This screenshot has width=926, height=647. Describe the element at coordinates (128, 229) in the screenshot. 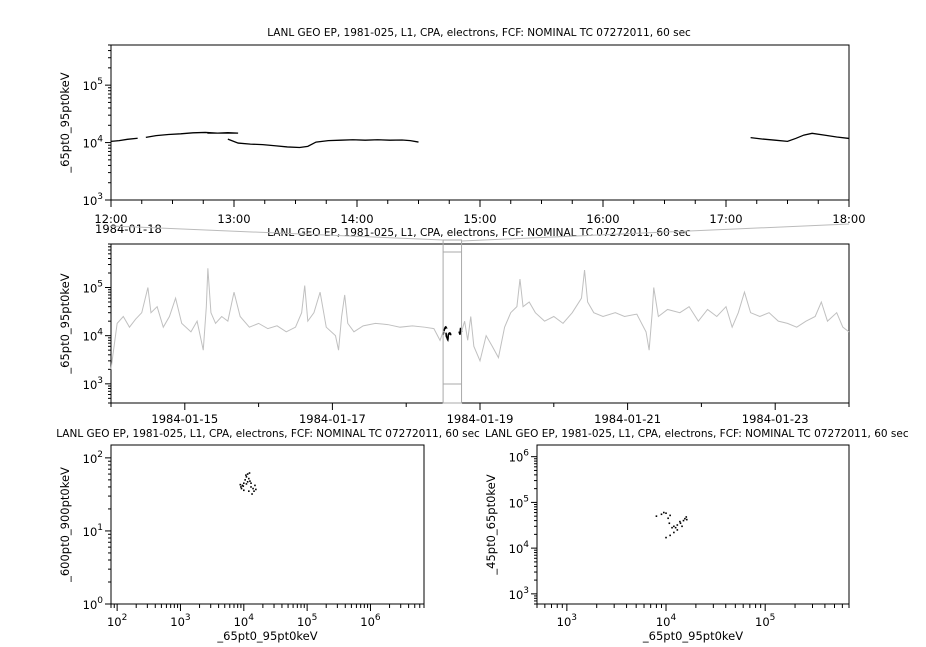

I see `top-date-label: 1984-01-18` at that location.